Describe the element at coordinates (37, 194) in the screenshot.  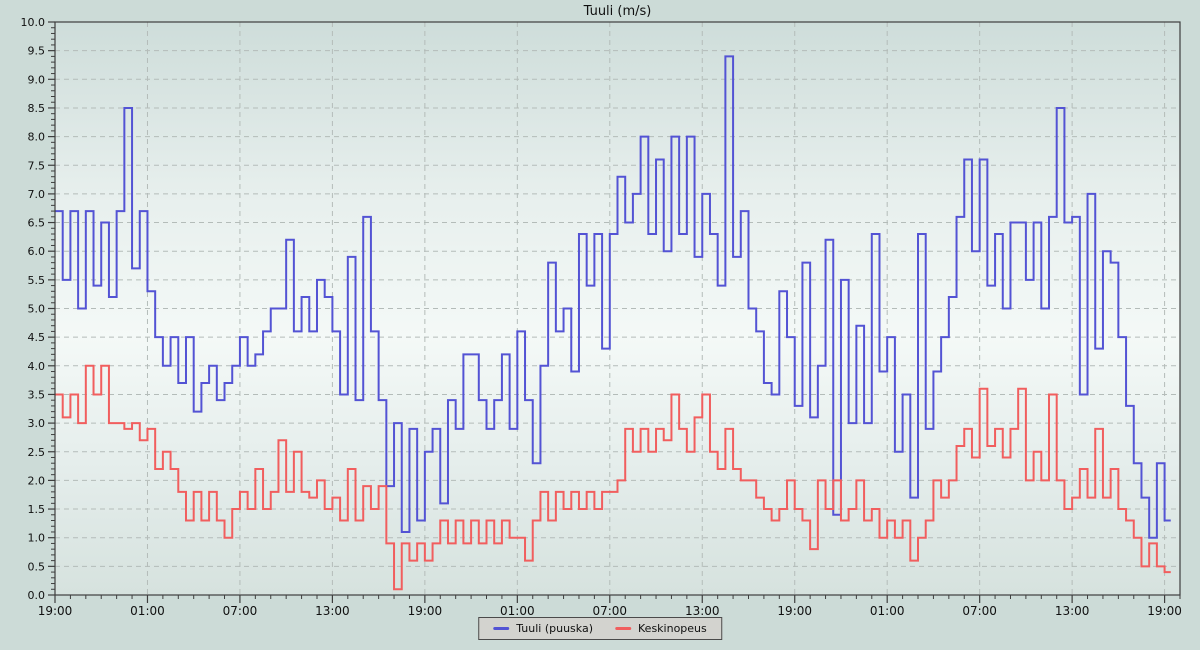
I see `svg-text: 7.0` at that location.